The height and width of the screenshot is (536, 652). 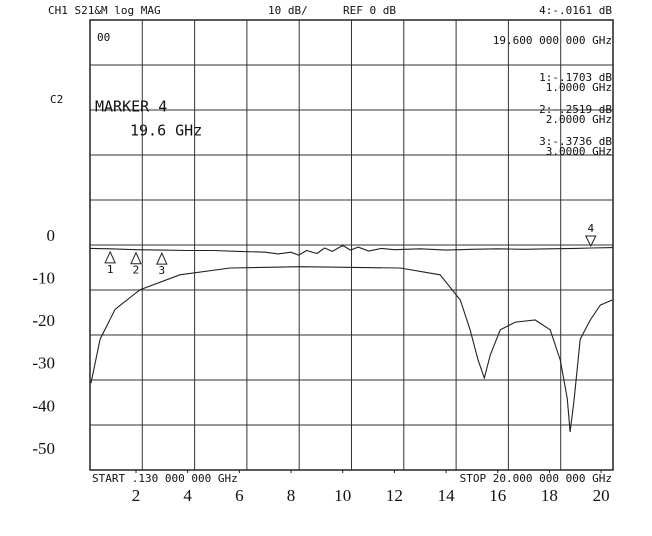 What do you see at coordinates (43, 448) in the screenshot?
I see `y-tick-label: -50` at bounding box center [43, 448].